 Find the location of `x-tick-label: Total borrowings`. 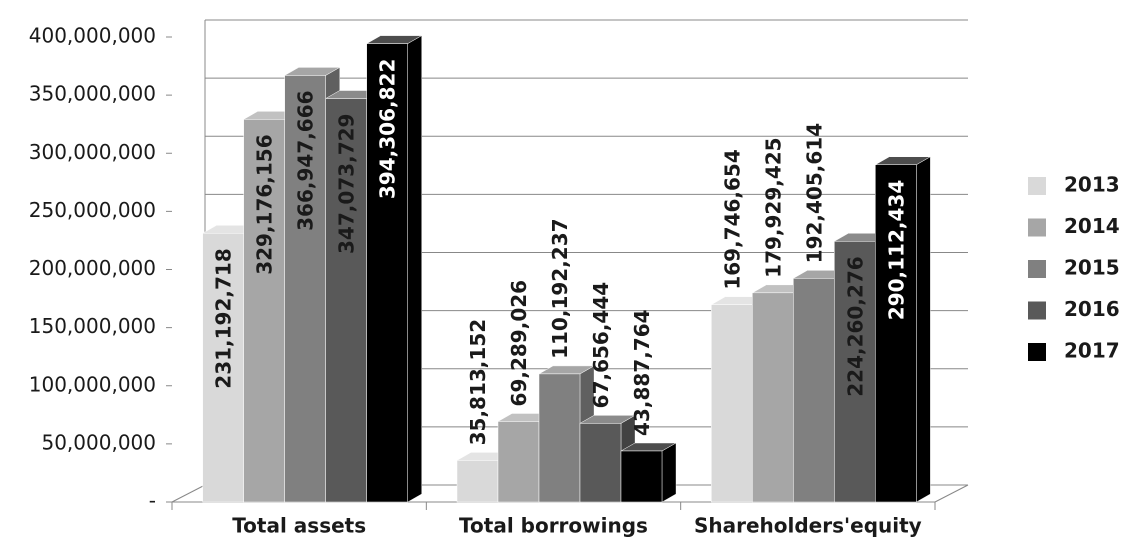

x-tick-label: Total borrowings is located at coordinates (553, 526).